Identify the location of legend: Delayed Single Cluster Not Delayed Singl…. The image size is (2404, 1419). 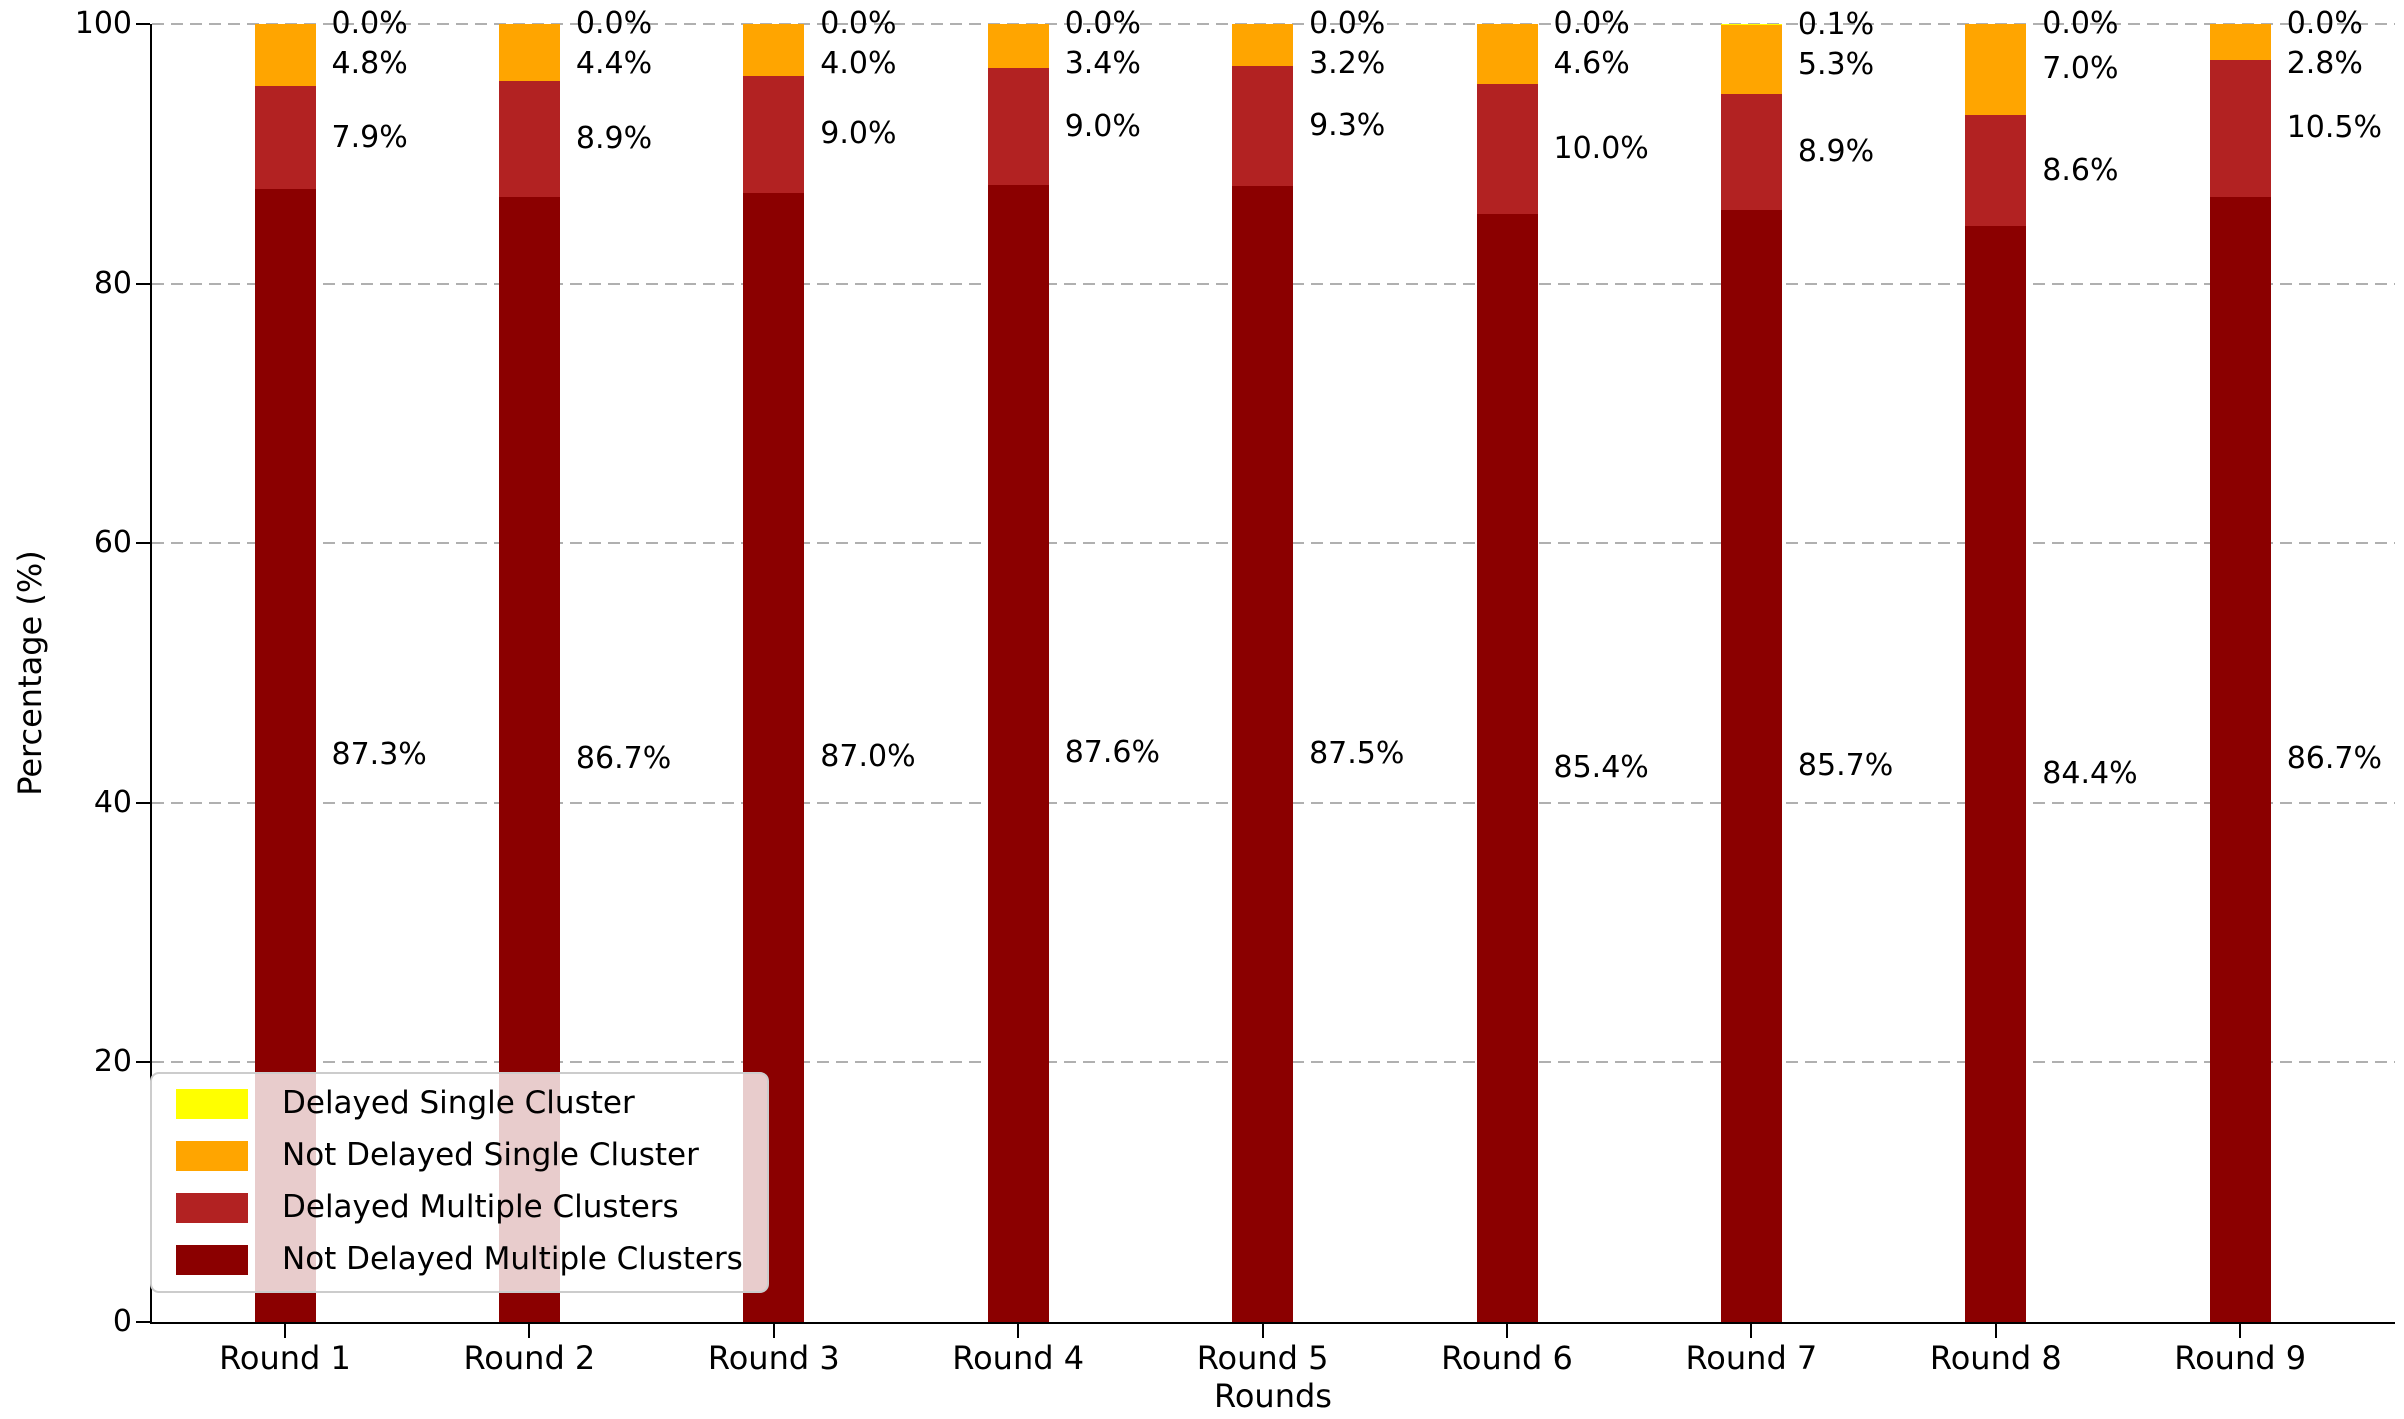
(459, 1182).